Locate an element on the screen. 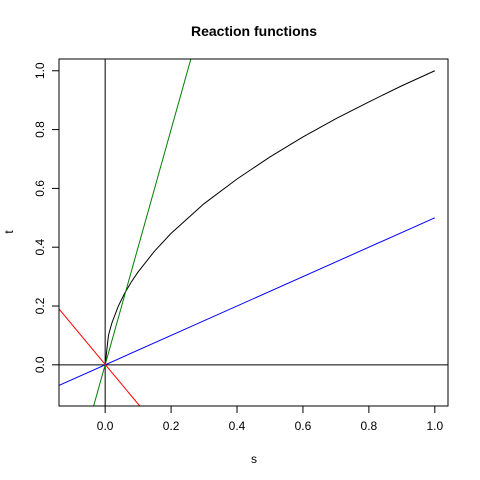  x-tick-label: 0.6 is located at coordinates (303, 426).